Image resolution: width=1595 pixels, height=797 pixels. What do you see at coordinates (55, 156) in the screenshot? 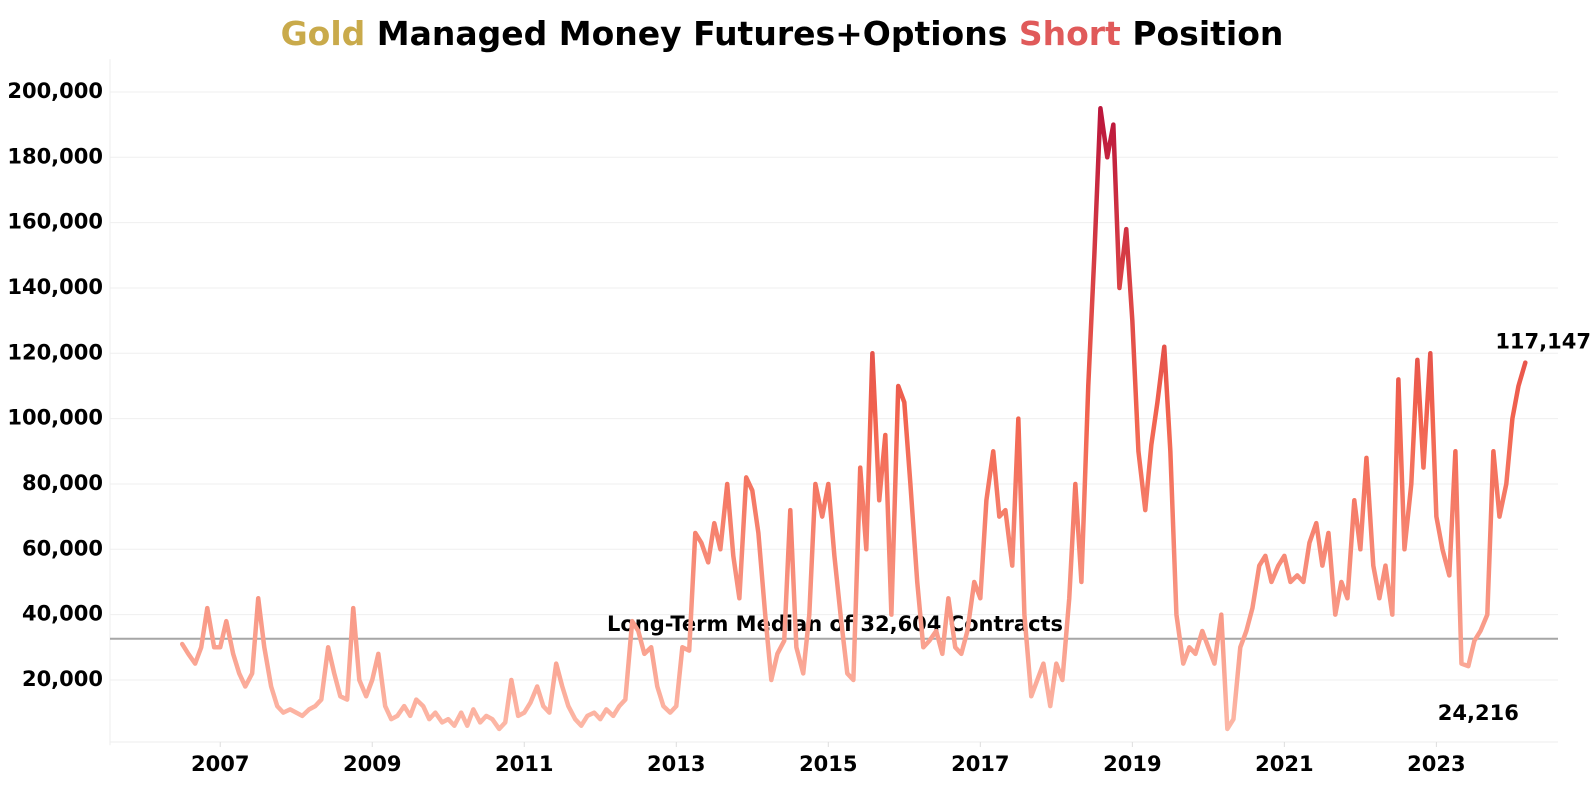
I see `y-tick-label: 180,000` at bounding box center [55, 156].